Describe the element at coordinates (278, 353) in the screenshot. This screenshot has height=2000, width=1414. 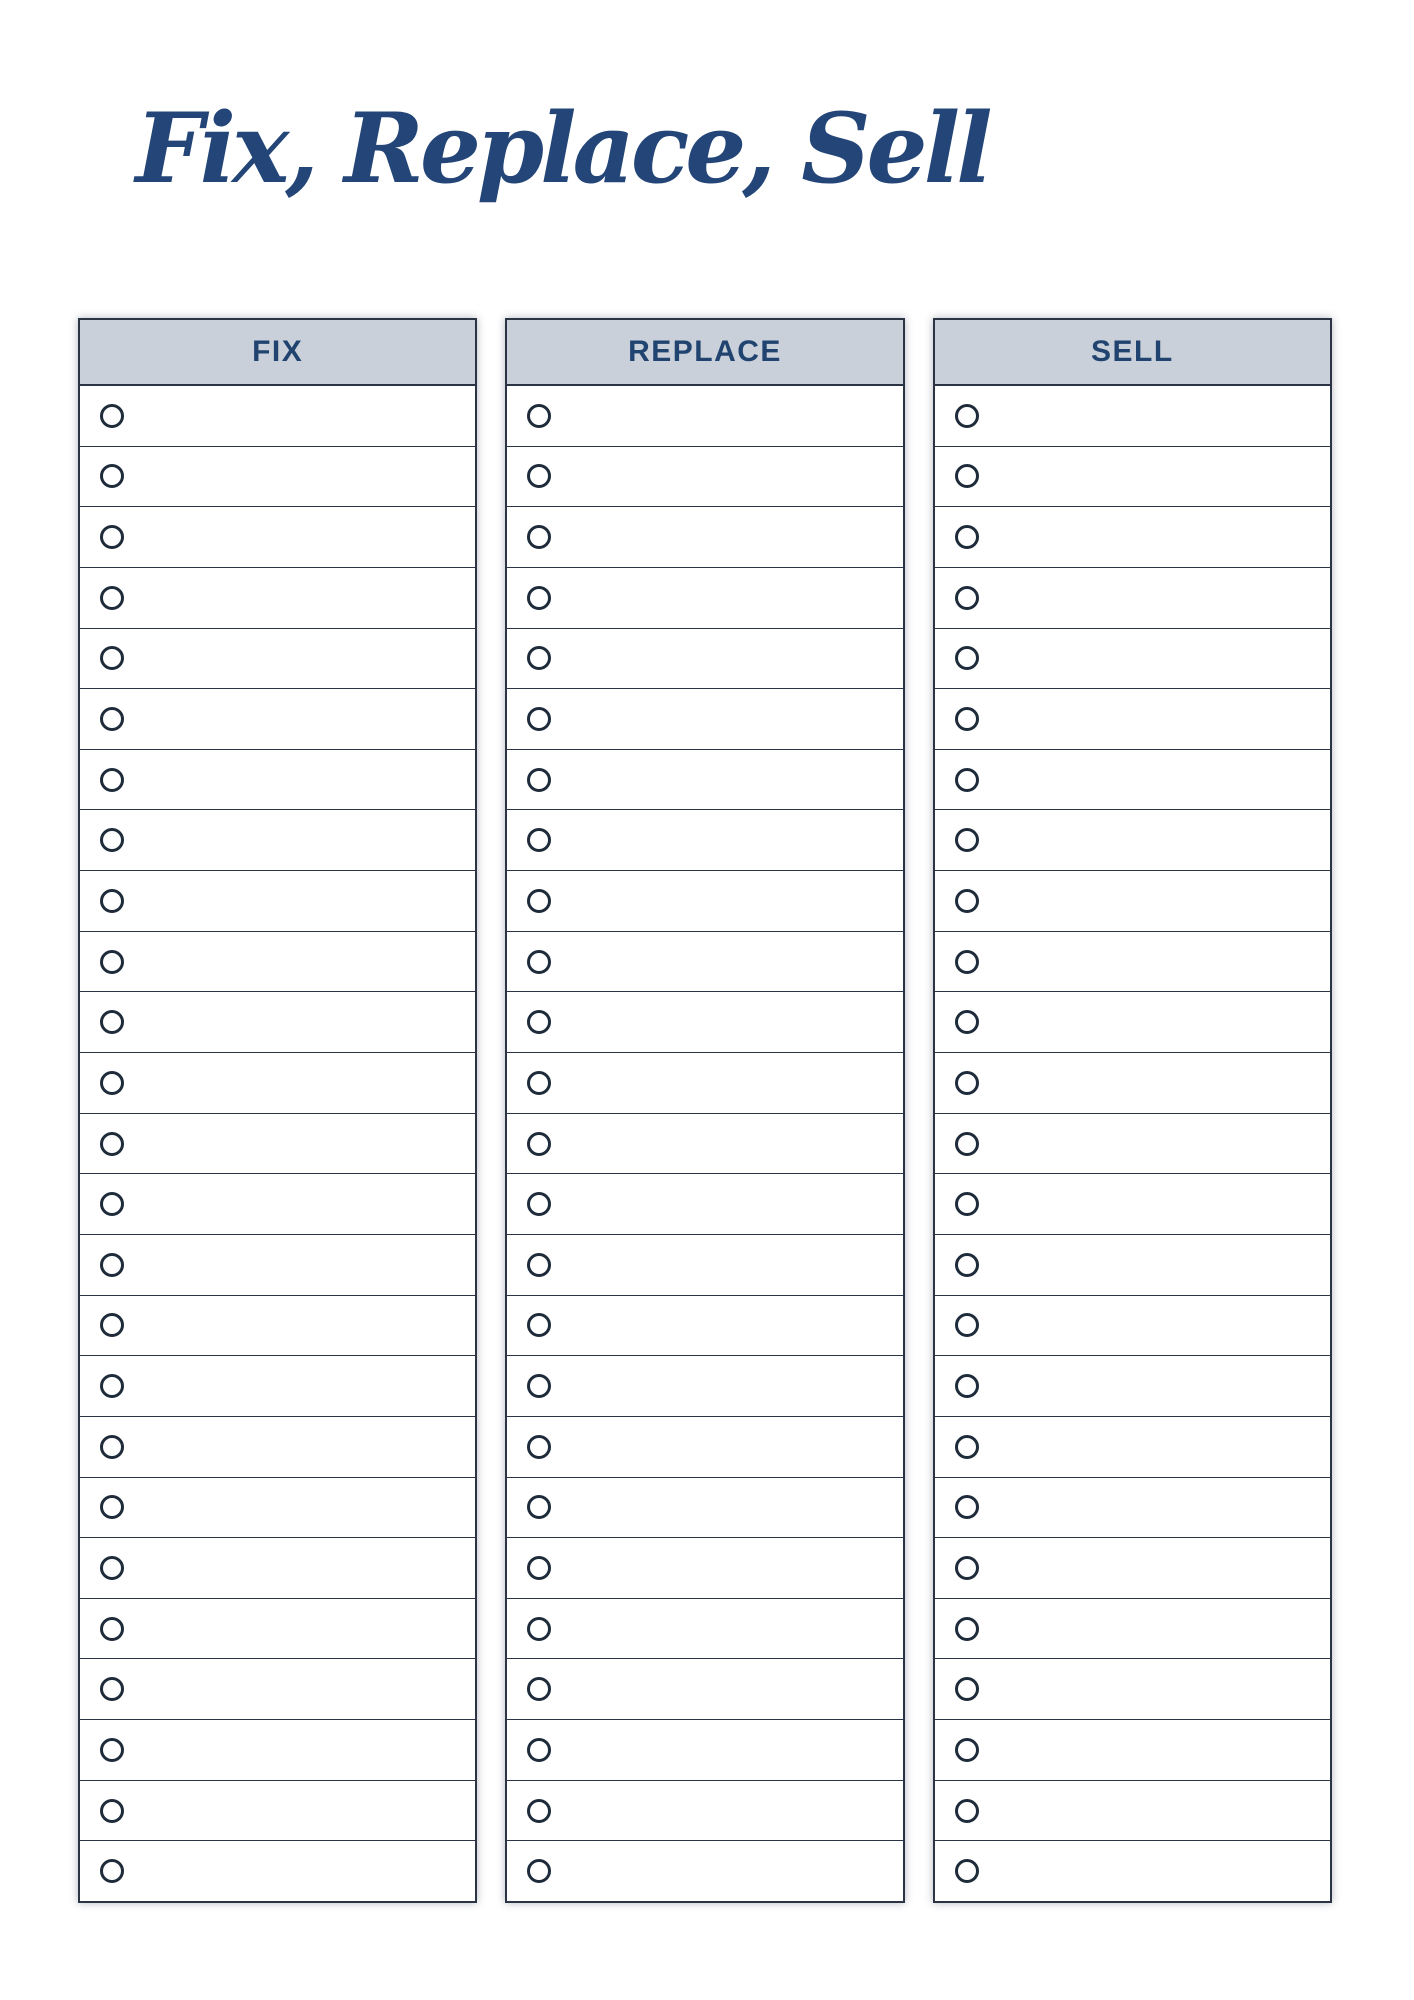
I see `column-header-fix: FIX` at that location.